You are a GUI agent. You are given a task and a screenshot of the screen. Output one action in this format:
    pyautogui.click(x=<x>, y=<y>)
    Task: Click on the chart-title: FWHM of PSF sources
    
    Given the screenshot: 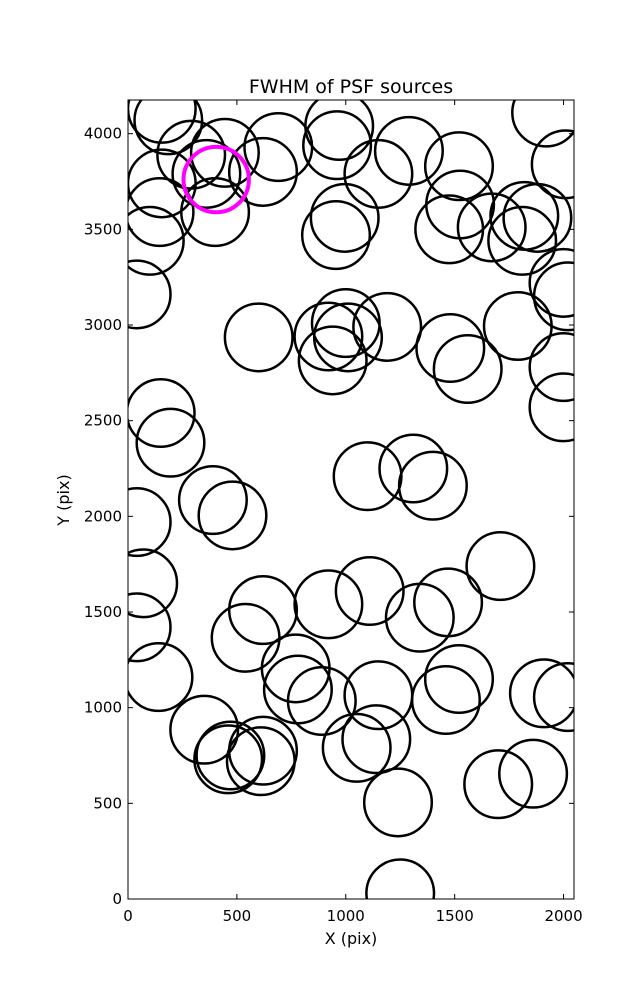 What is the action you would take?
    pyautogui.click(x=351, y=87)
    